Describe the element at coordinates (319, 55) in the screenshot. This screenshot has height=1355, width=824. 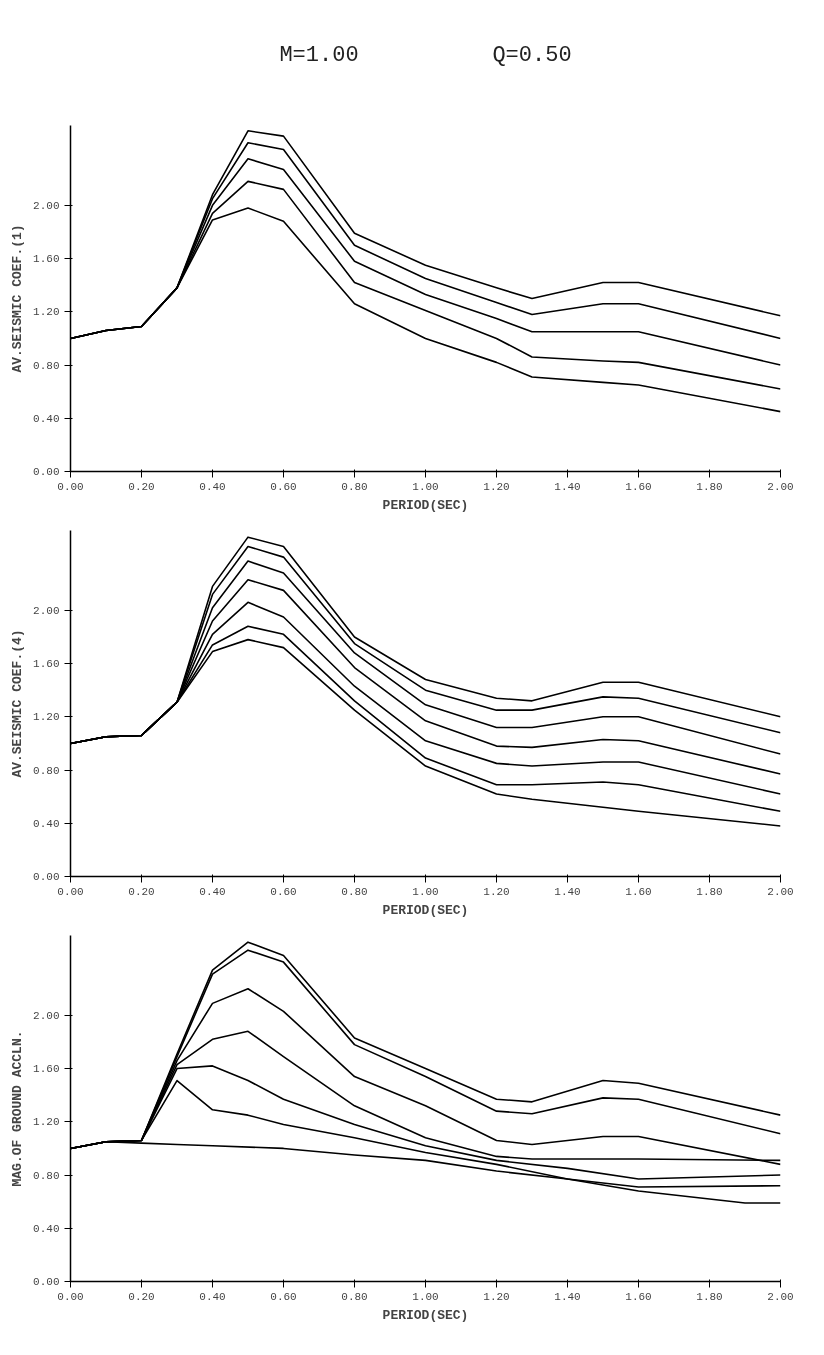
I see `text: M=1.00` at that location.